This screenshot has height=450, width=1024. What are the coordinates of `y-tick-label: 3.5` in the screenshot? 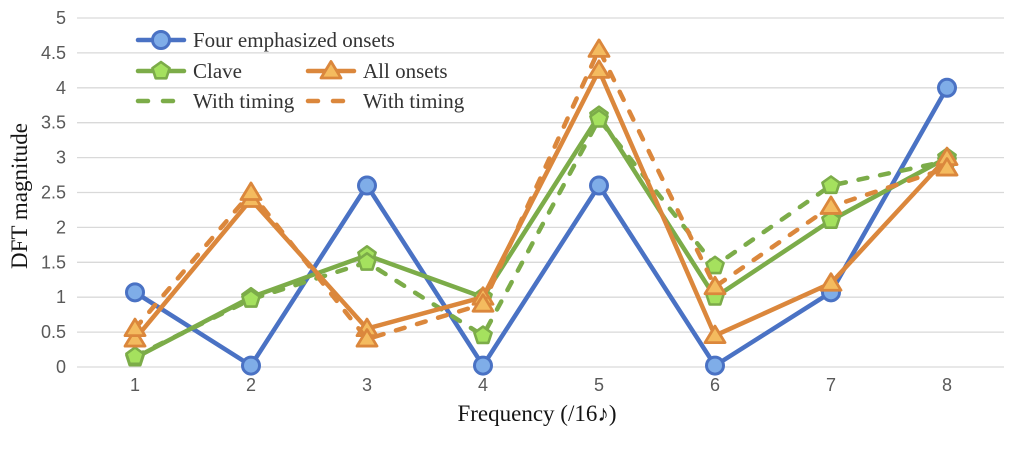 It's located at (53, 123).